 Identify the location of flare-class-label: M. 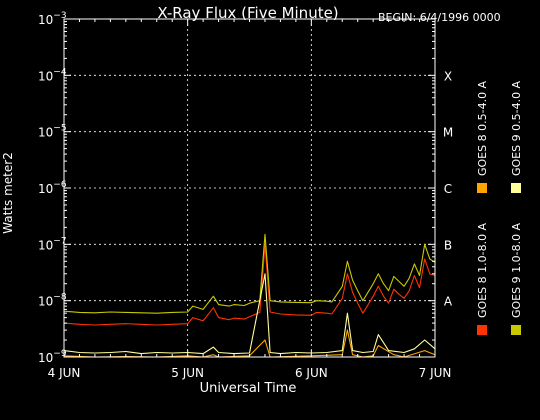
(448, 133).